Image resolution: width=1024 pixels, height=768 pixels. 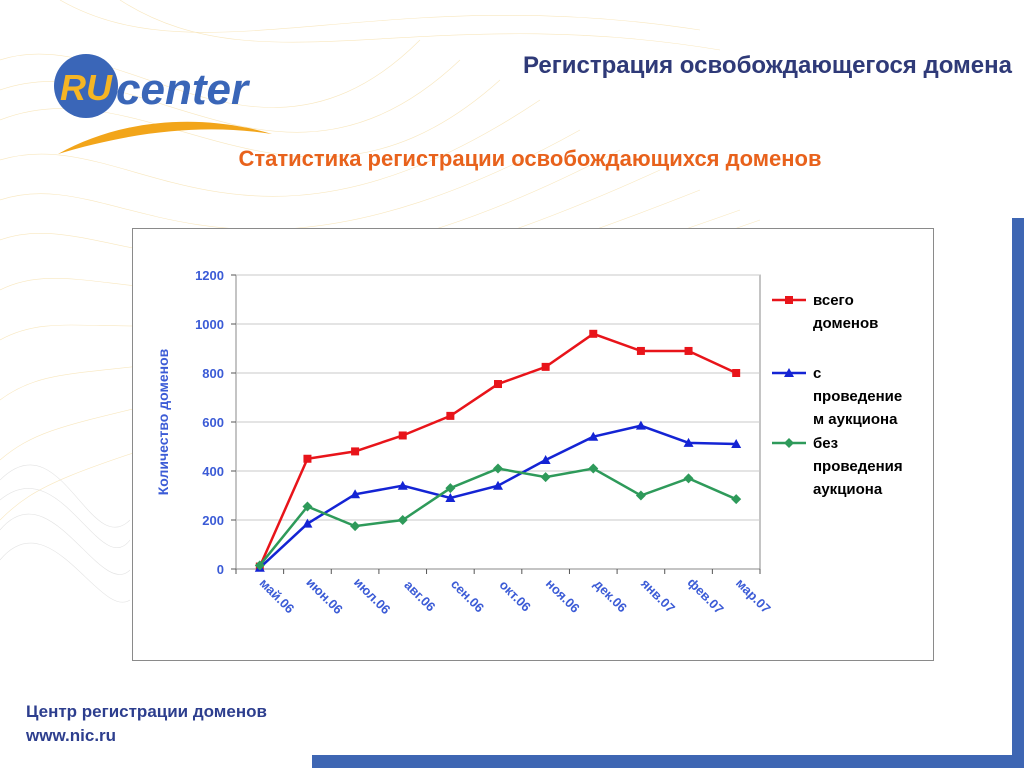 What do you see at coordinates (71, 735) in the screenshot?
I see `footer-website-link: www.nic.ru` at bounding box center [71, 735].